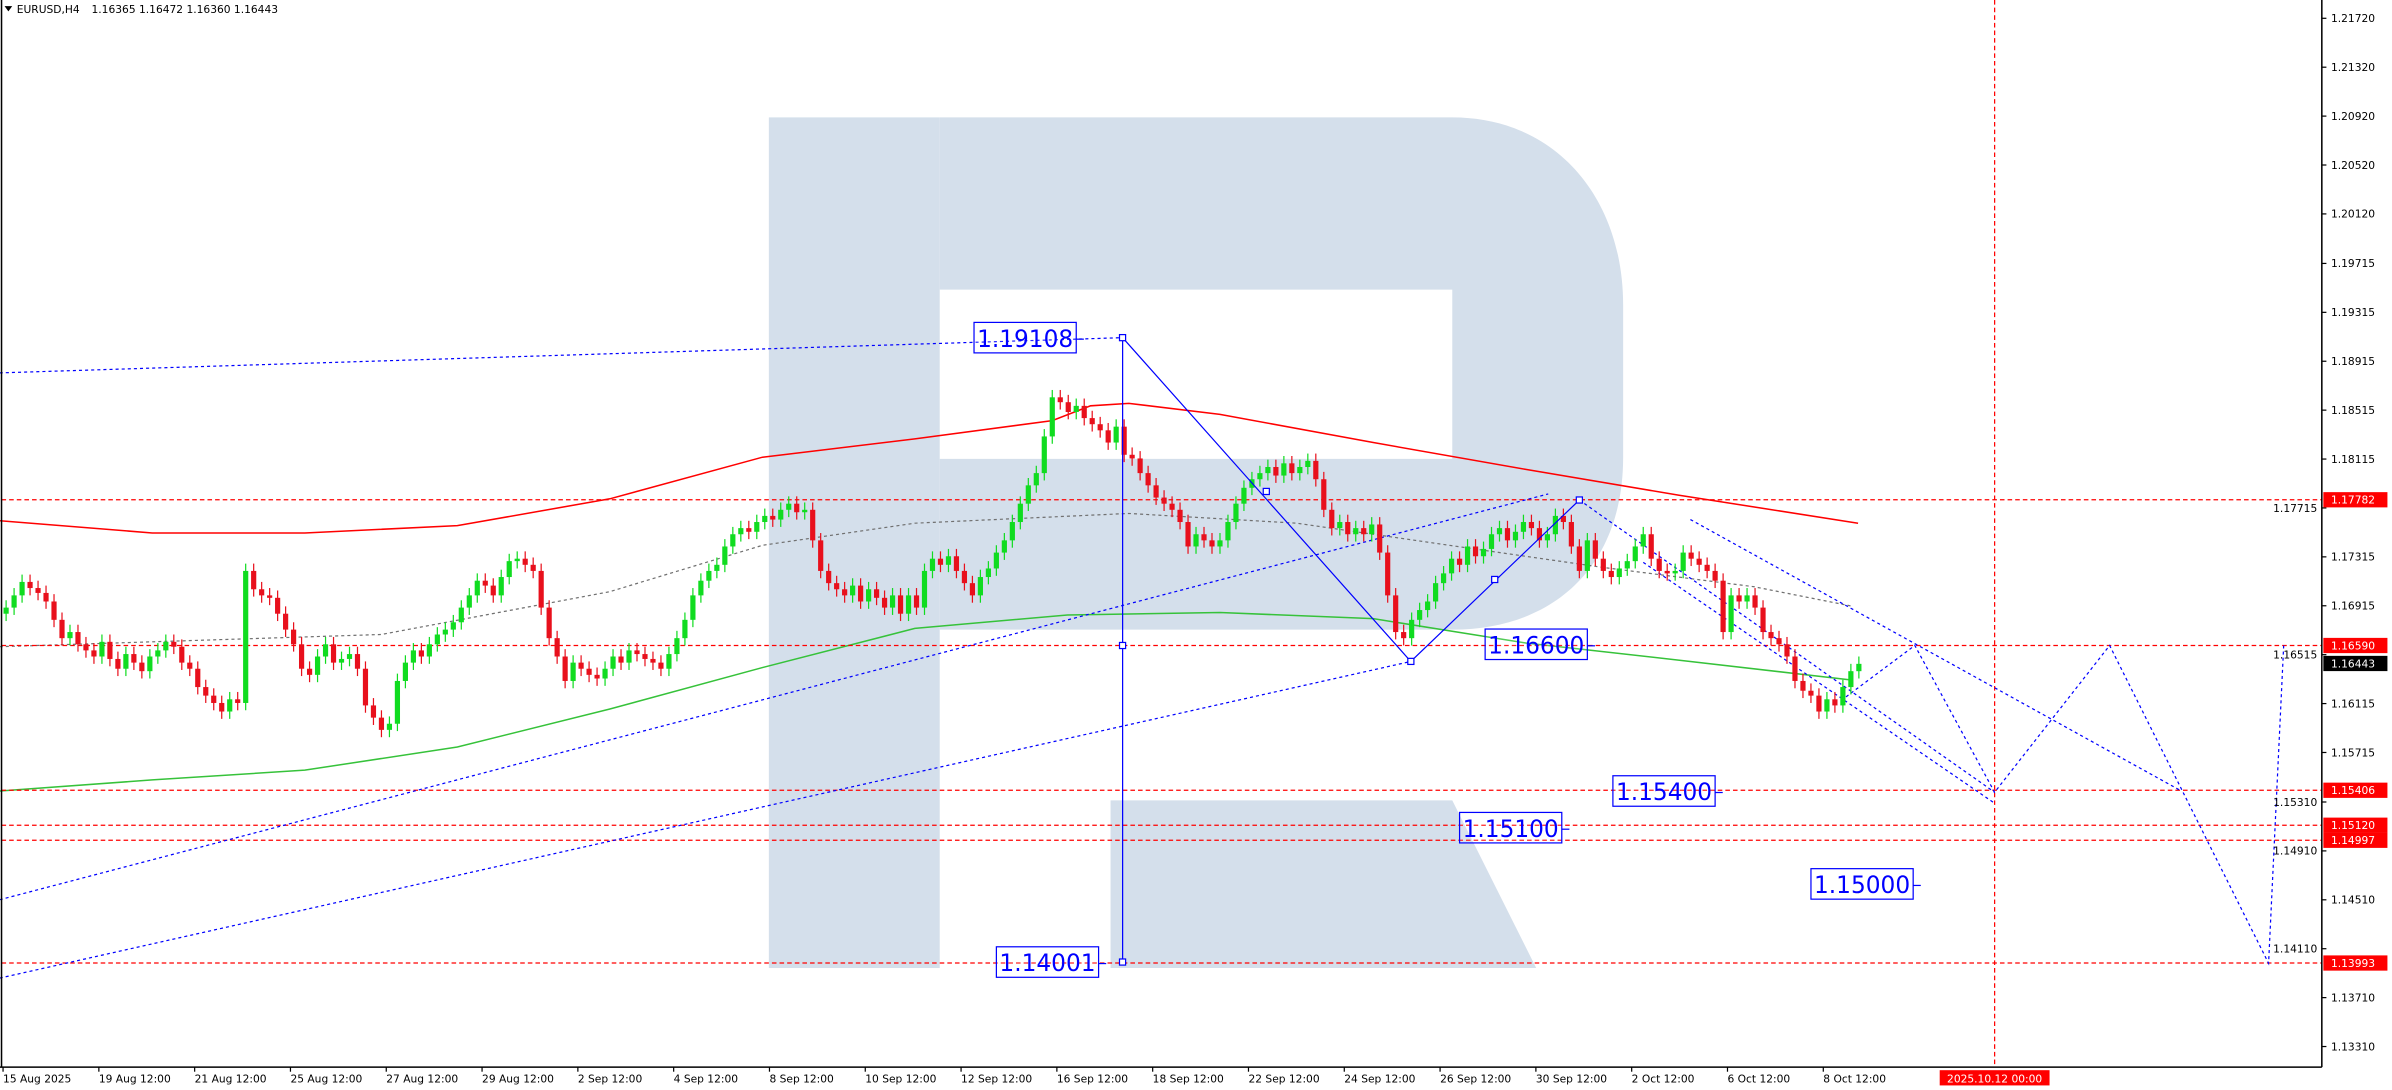 The height and width of the screenshot is (1090, 2392). What do you see at coordinates (1667, 791) in the screenshot?
I see `price-annotation: 1.15400` at bounding box center [1667, 791].